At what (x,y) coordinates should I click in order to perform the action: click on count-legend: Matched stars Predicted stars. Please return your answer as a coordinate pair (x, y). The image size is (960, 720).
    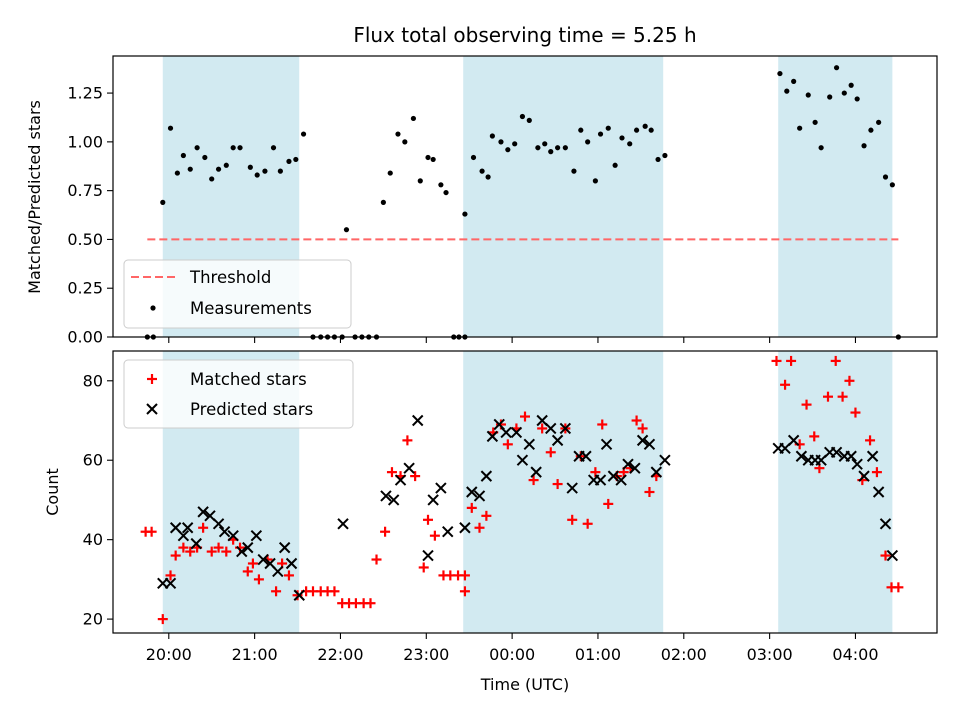
    Looking at the image, I should click on (238, 394).